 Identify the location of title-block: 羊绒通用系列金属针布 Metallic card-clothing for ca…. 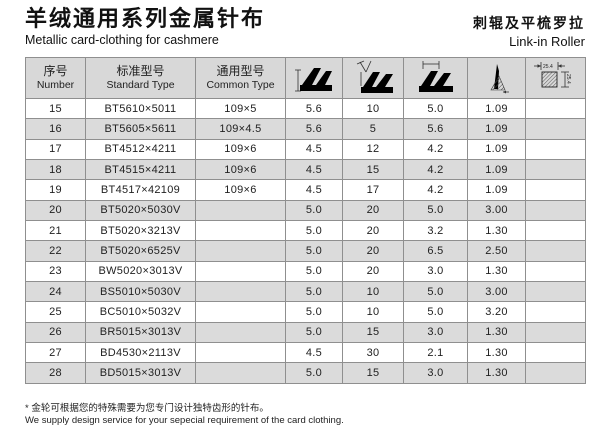
(145, 27).